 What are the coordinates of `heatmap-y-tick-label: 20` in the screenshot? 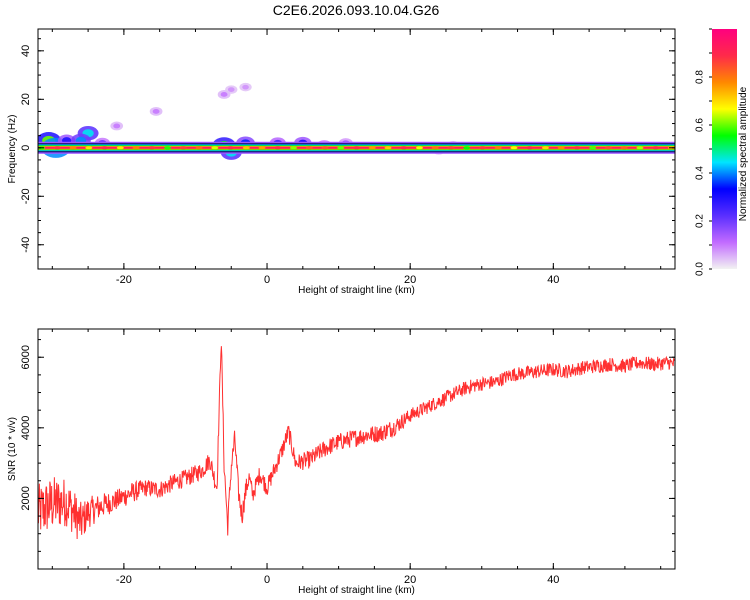 It's located at (26, 99).